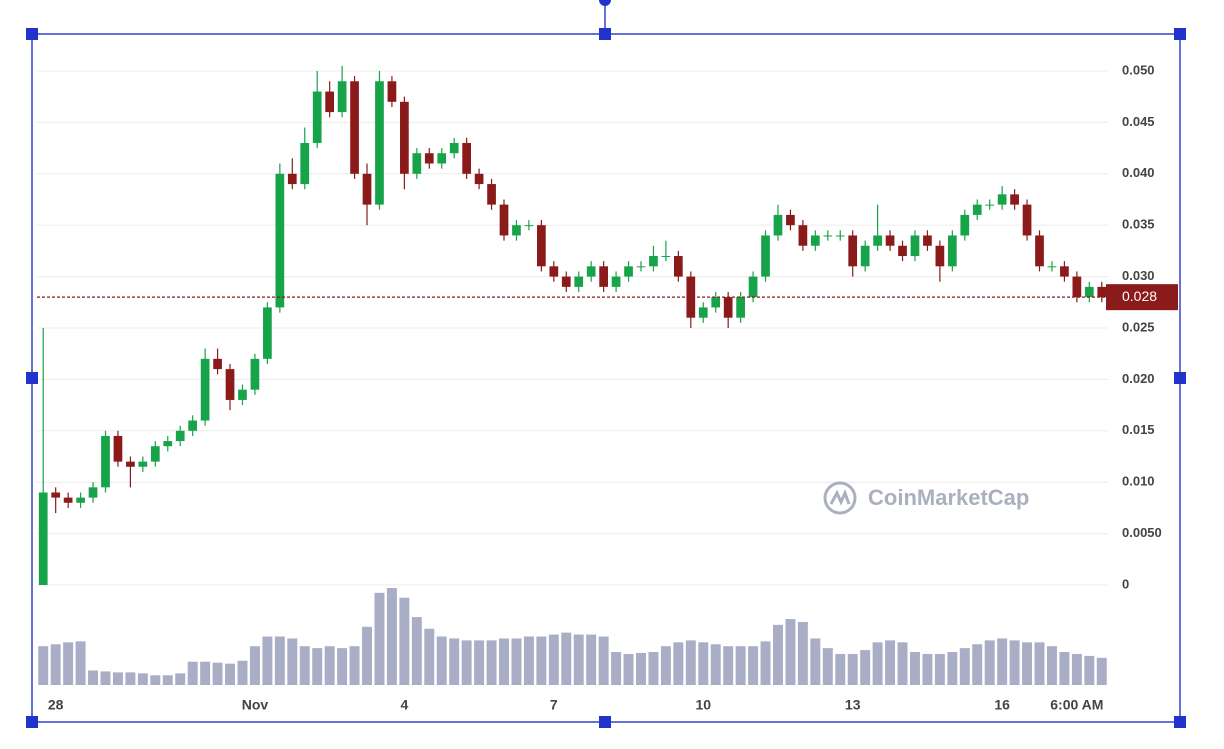 This screenshot has height=749, width=1224. What do you see at coordinates (404, 705) in the screenshot?
I see `x-tick-label: 4` at bounding box center [404, 705].